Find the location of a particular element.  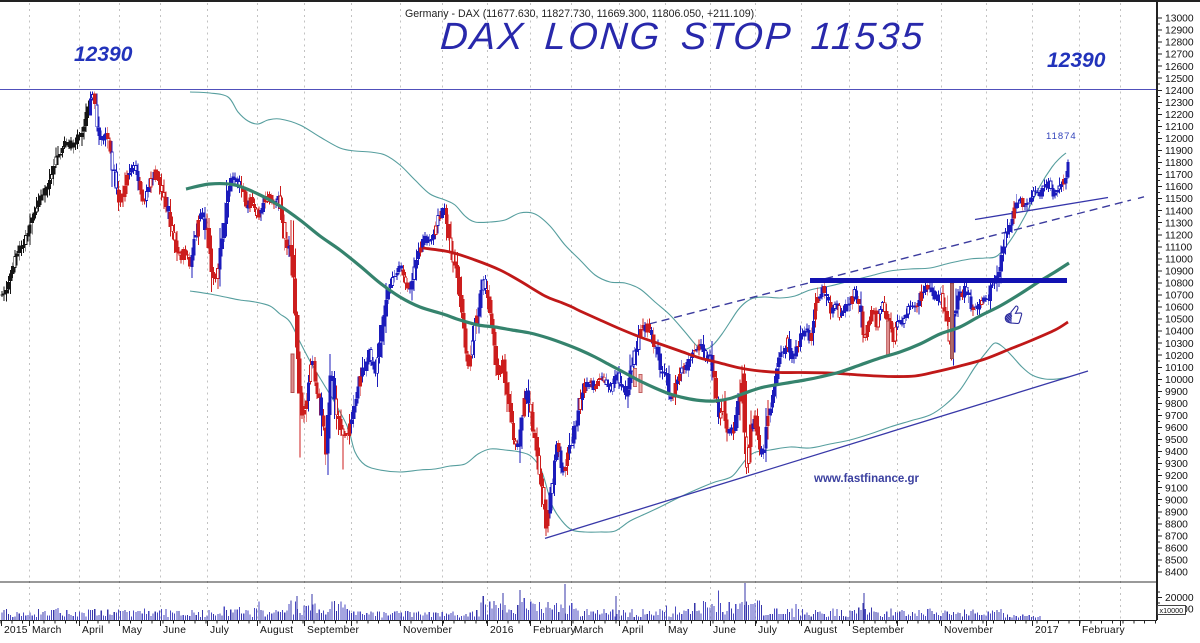

svg-text: 11874 is located at coordinates (1061, 136).